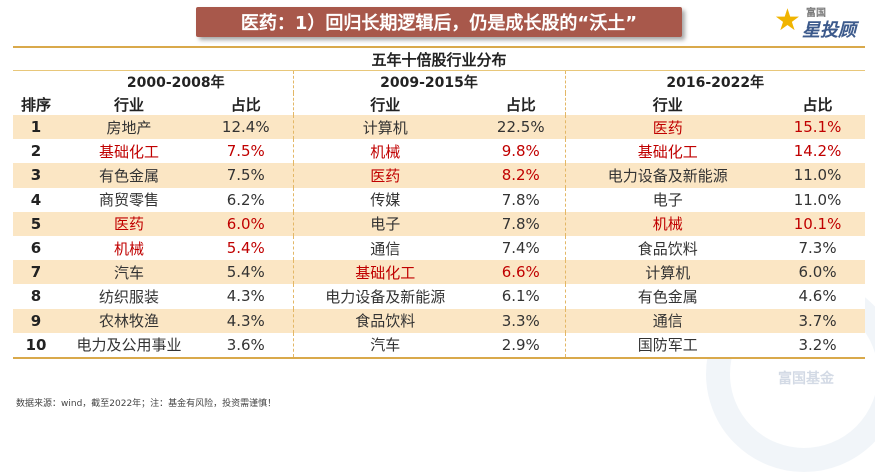  I want to click on table-row: 3 有色金属 7.5% 医药 8.2% 电力设备及新能源 11.0%, so click(439, 175).